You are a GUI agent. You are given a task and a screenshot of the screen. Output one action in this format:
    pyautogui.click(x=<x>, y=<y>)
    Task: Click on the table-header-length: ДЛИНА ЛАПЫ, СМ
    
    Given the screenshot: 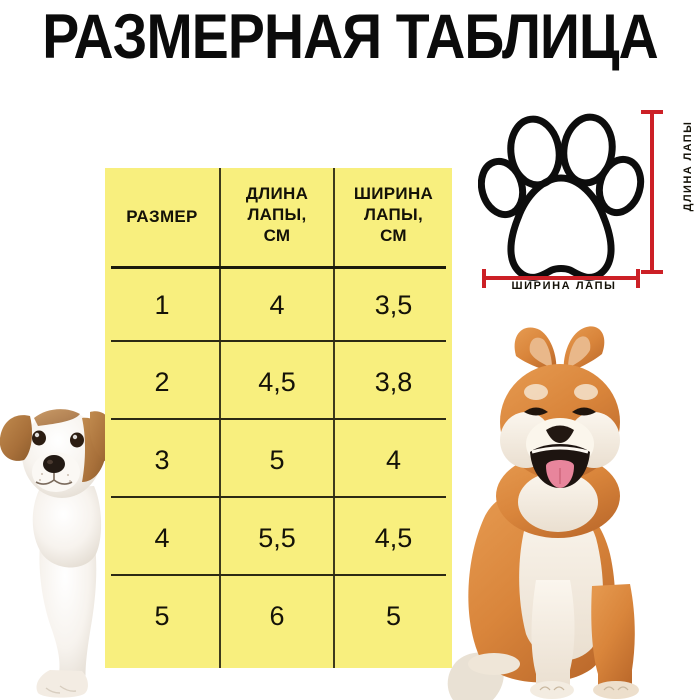 What is the action you would take?
    pyautogui.click(x=277, y=214)
    